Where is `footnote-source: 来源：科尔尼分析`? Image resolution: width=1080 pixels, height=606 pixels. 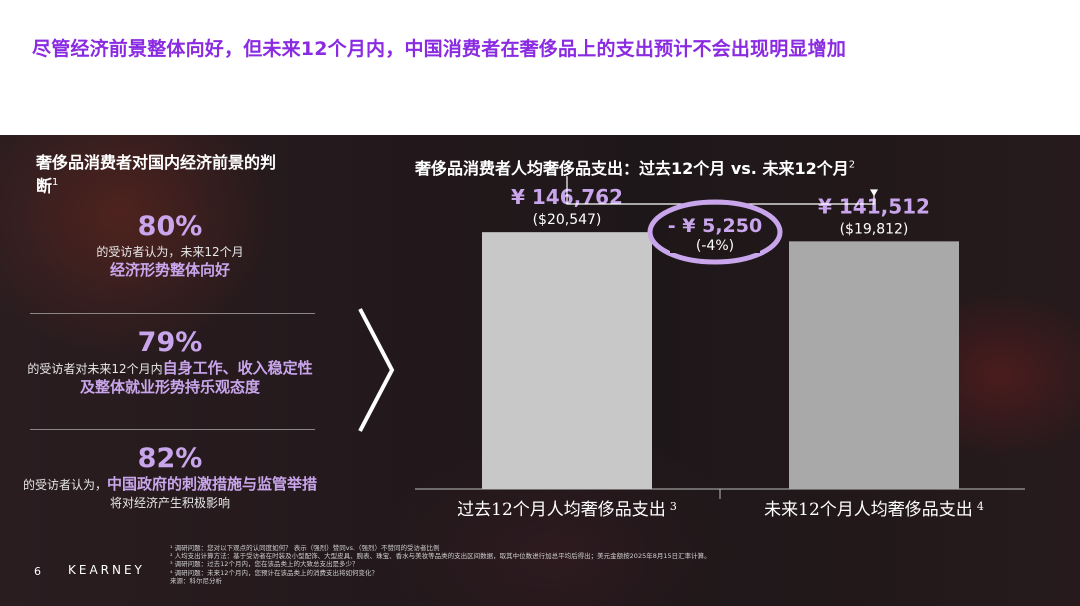
footnote-source: 来源：科尔尼分析 is located at coordinates (196, 580).